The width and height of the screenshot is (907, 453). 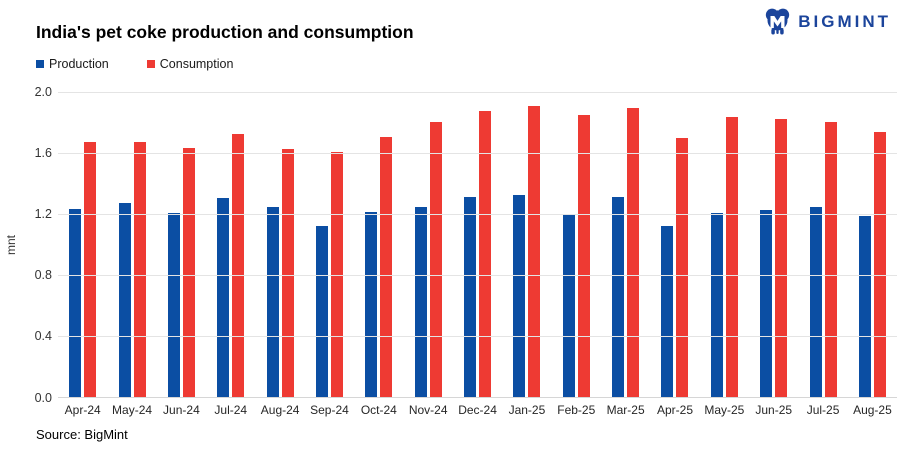 What do you see at coordinates (181, 410) in the screenshot?
I see `x-tick-label: Jun-24` at bounding box center [181, 410].